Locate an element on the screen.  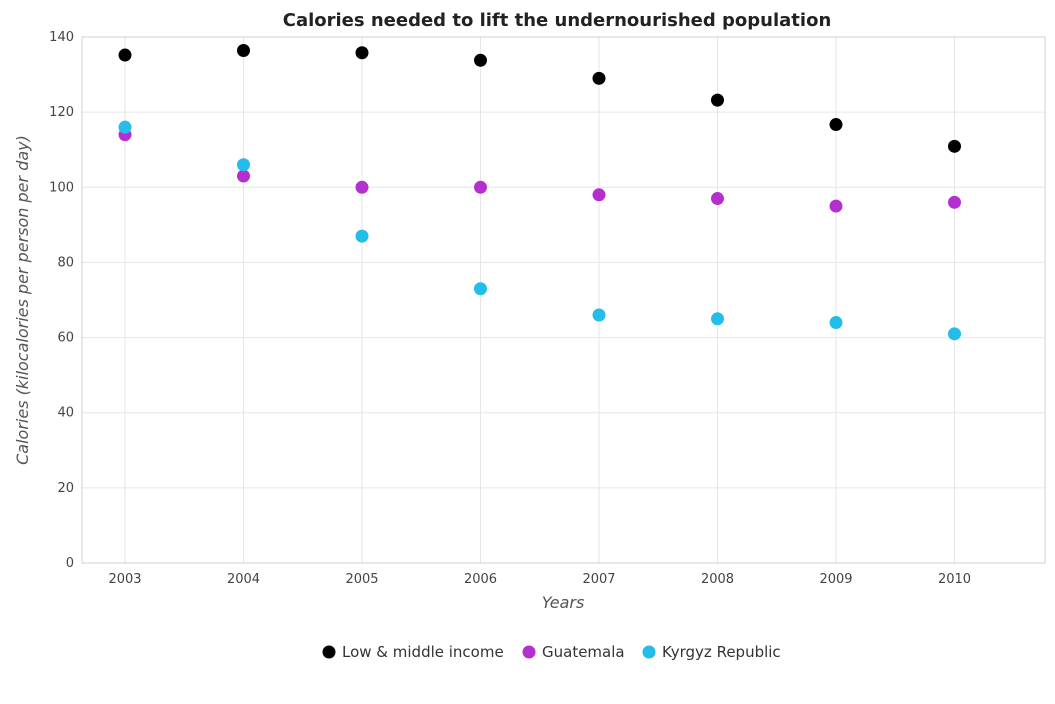
x-tick-label: 2007 is located at coordinates (598, 579).